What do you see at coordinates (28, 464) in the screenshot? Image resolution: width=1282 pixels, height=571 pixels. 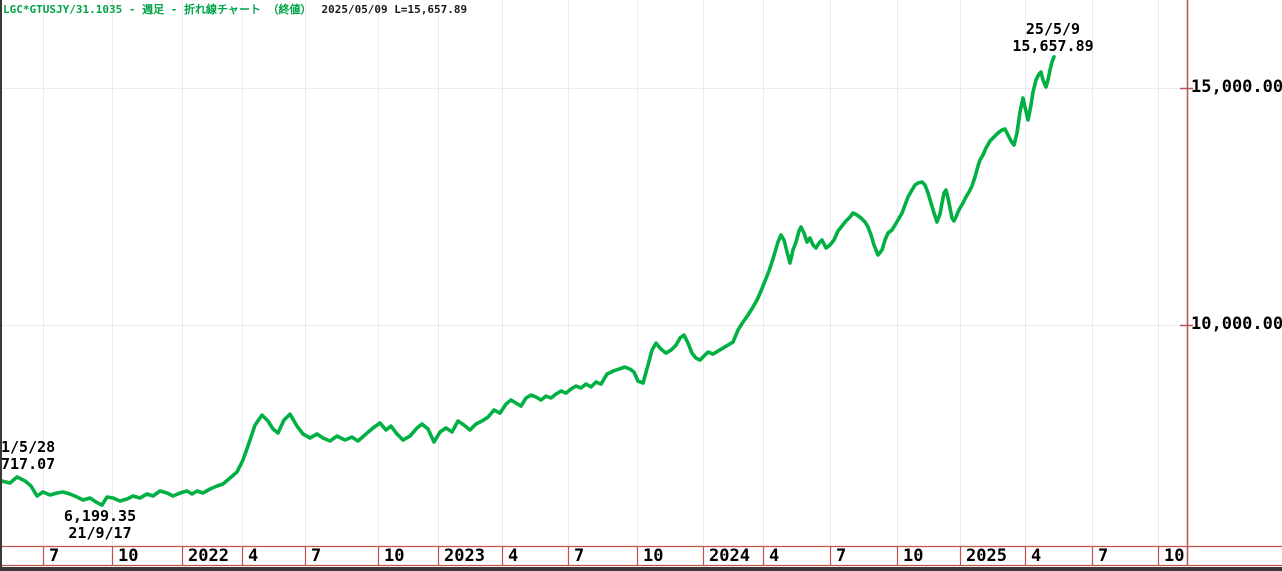 I see `annotation-start-value: 717.07` at bounding box center [28, 464].